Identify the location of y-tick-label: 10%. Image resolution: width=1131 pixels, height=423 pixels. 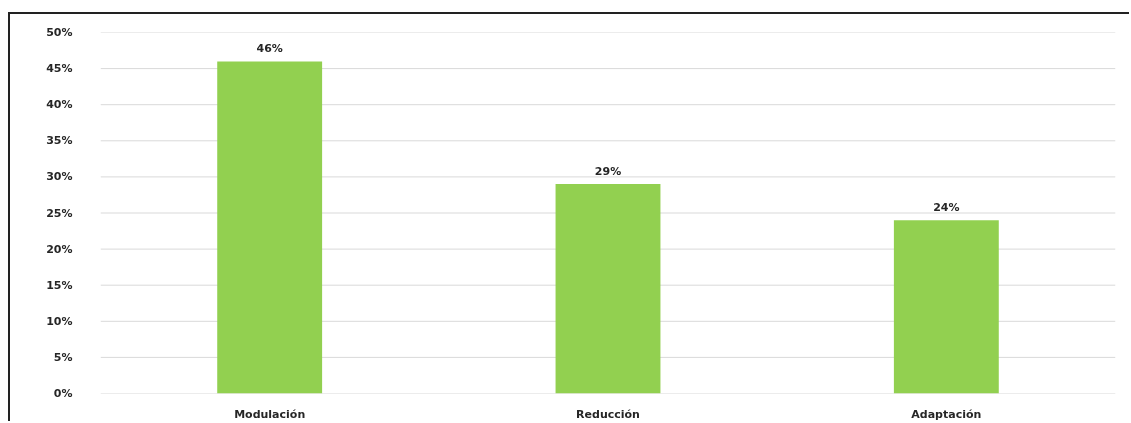
(59, 321).